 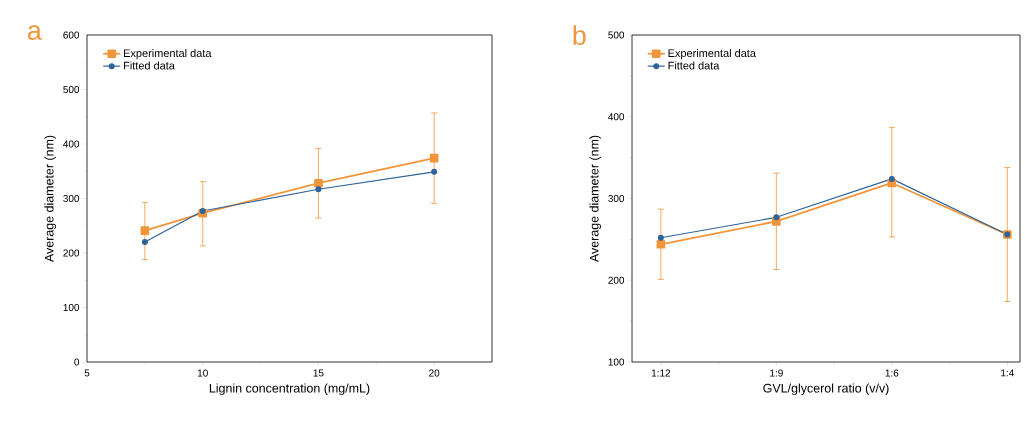 I want to click on text: b, so click(x=579, y=35).